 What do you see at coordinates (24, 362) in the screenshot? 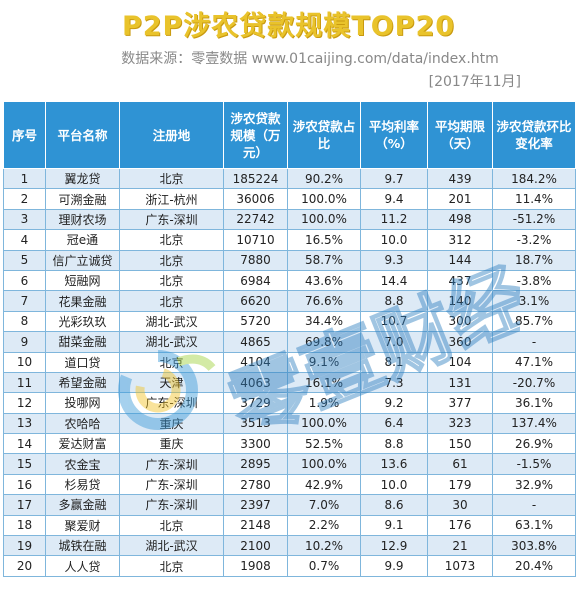
I see `cell-rank: 10` at bounding box center [24, 362].